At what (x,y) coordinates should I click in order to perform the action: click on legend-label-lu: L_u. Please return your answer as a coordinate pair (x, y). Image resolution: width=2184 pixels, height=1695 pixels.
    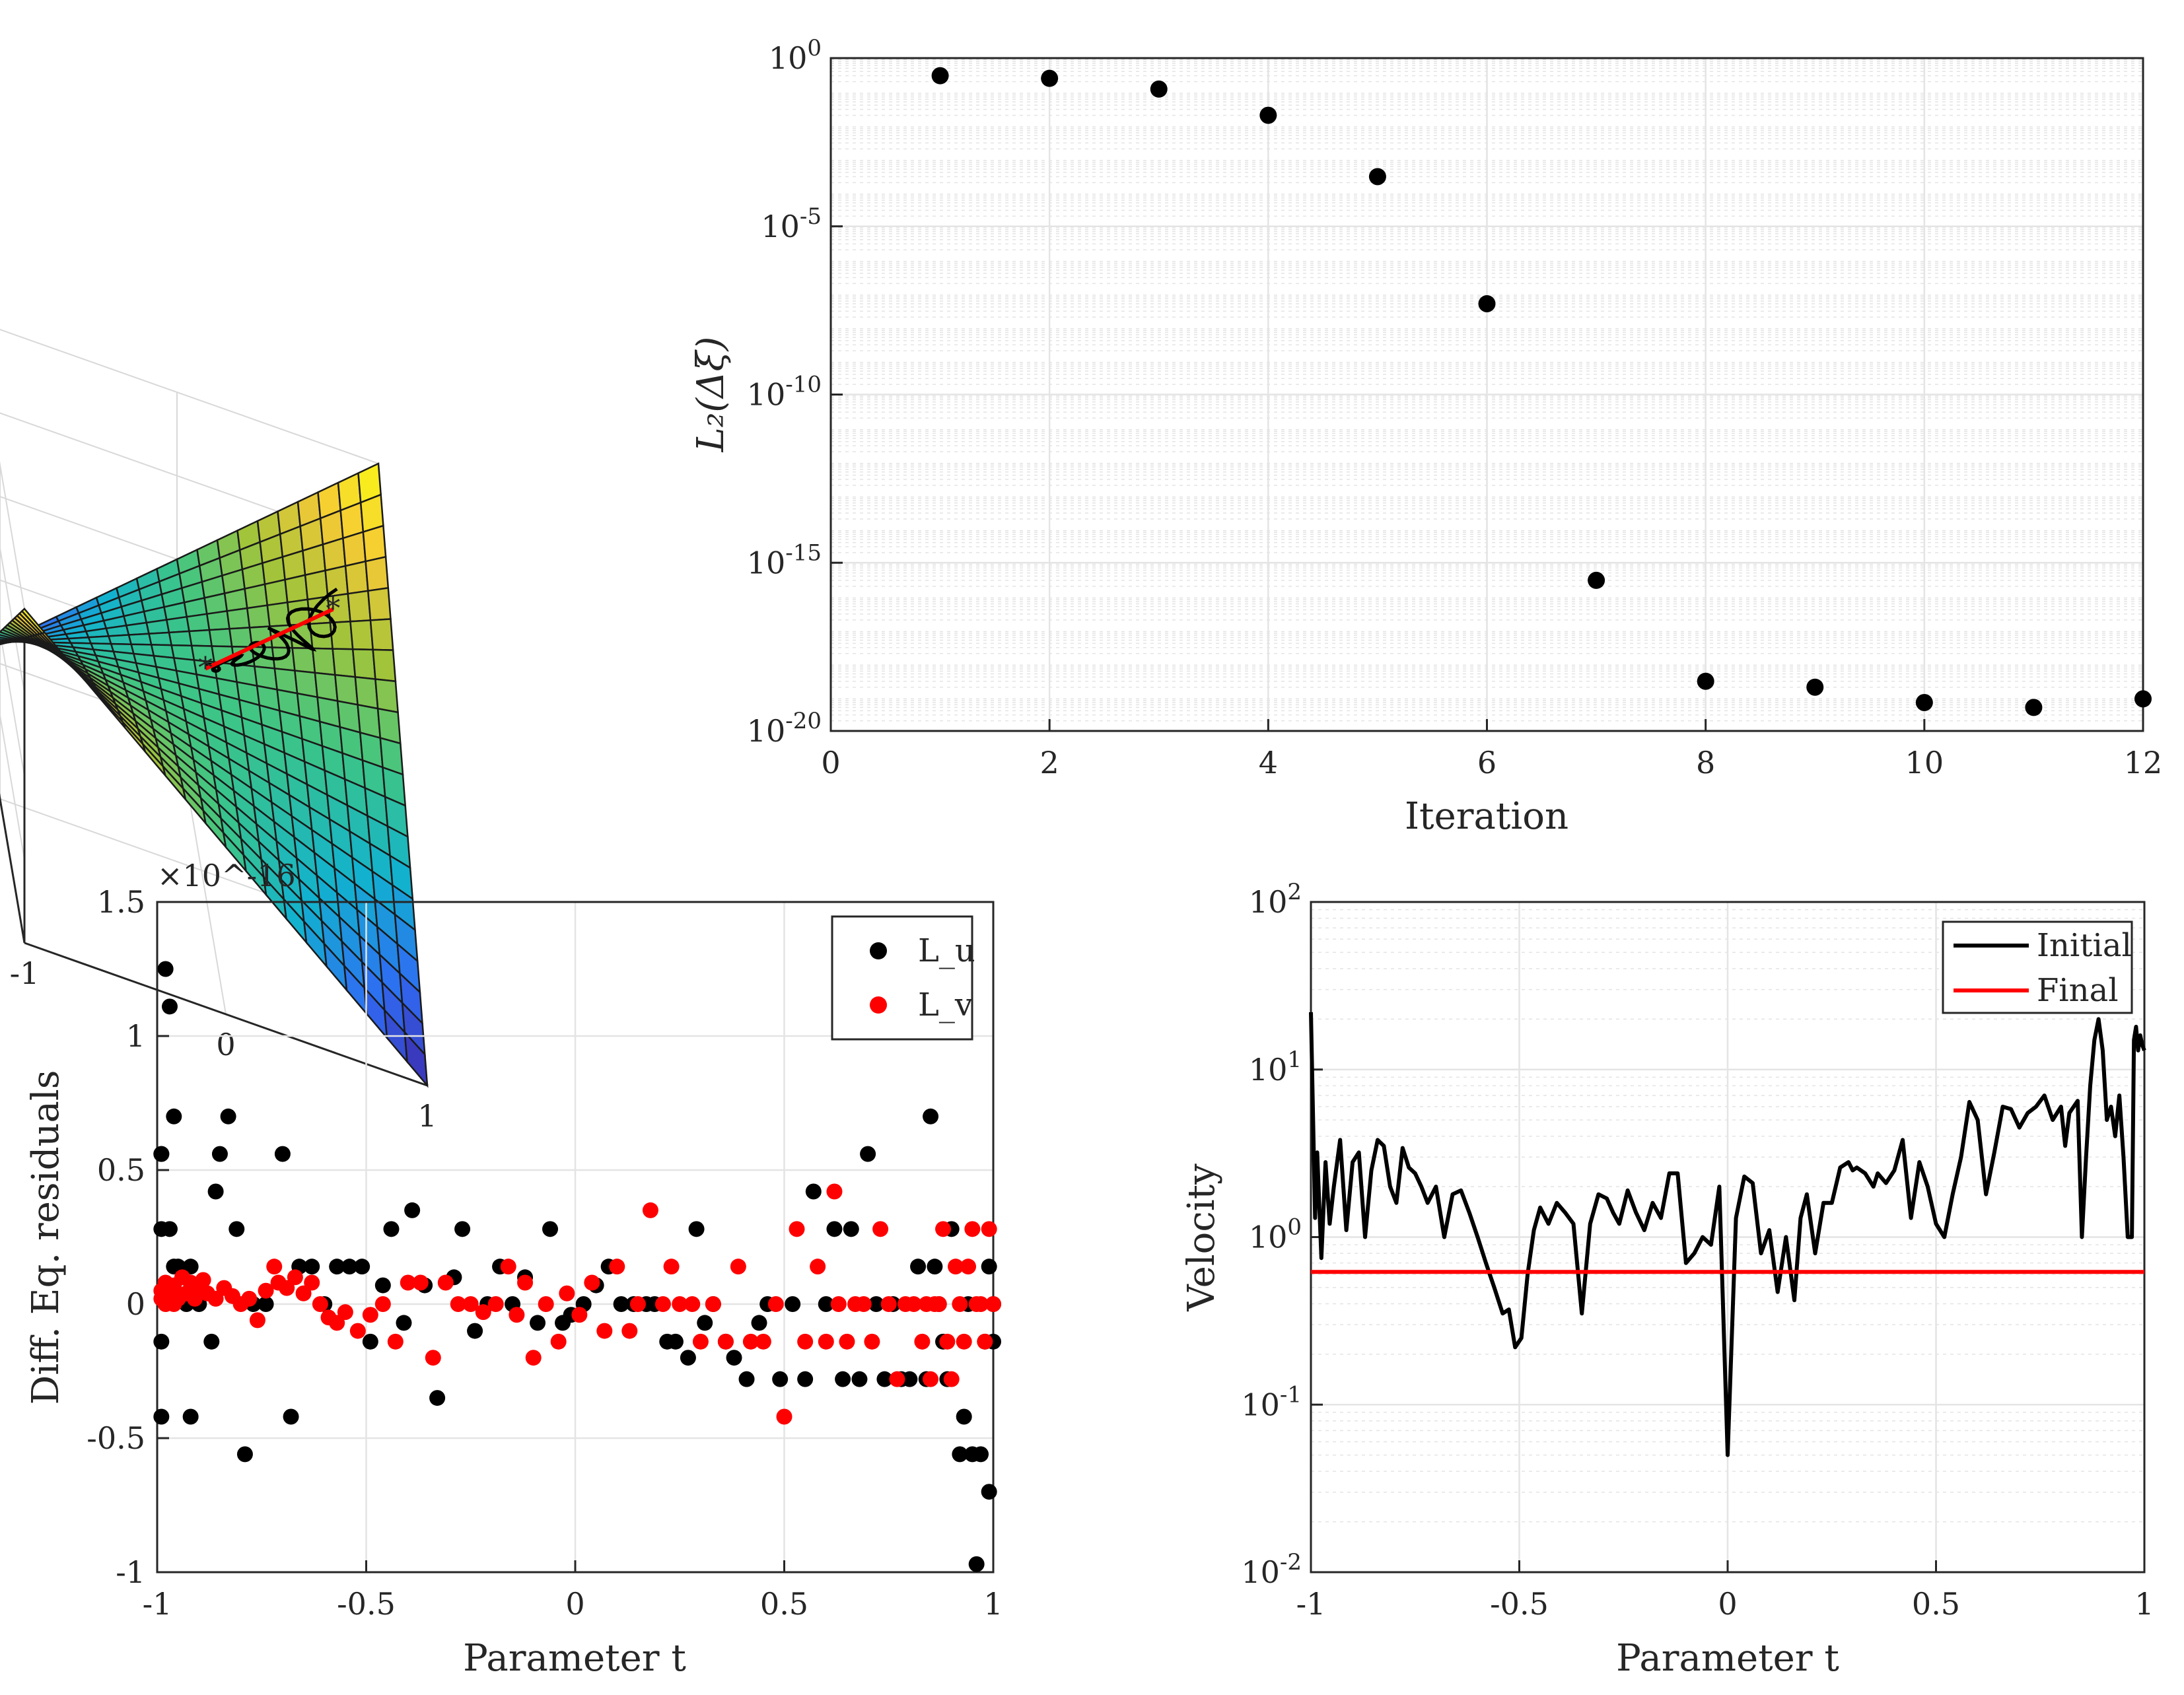
    Looking at the image, I should click on (946, 951).